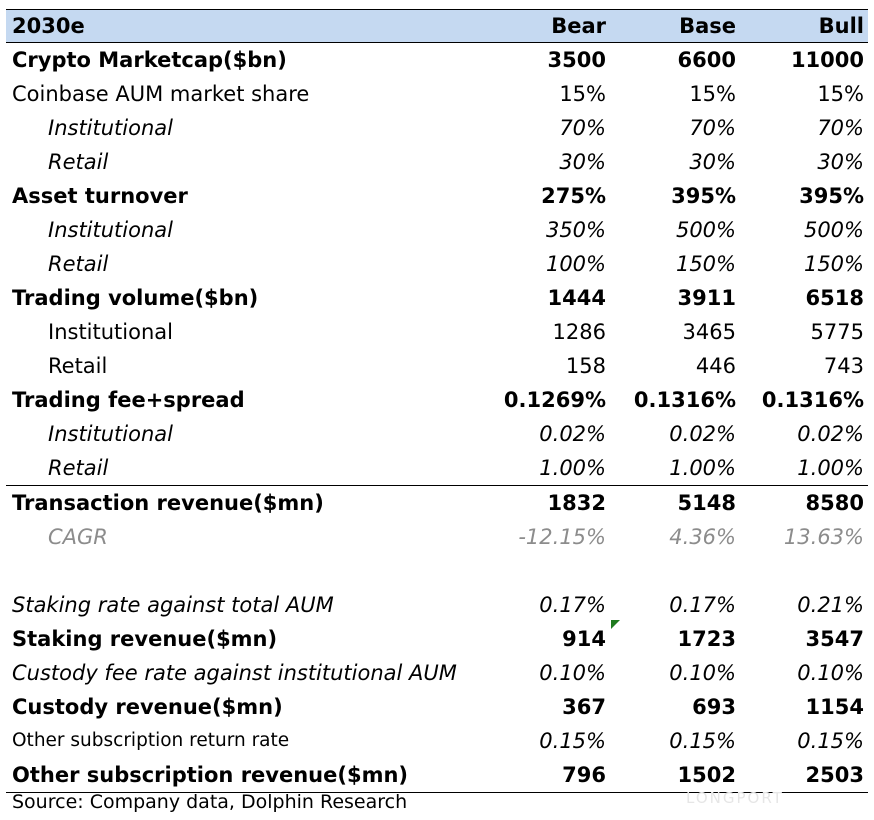 This screenshot has height=820, width=874. Describe the element at coordinates (834, 707) in the screenshot. I see `bull-value: 1154` at that location.